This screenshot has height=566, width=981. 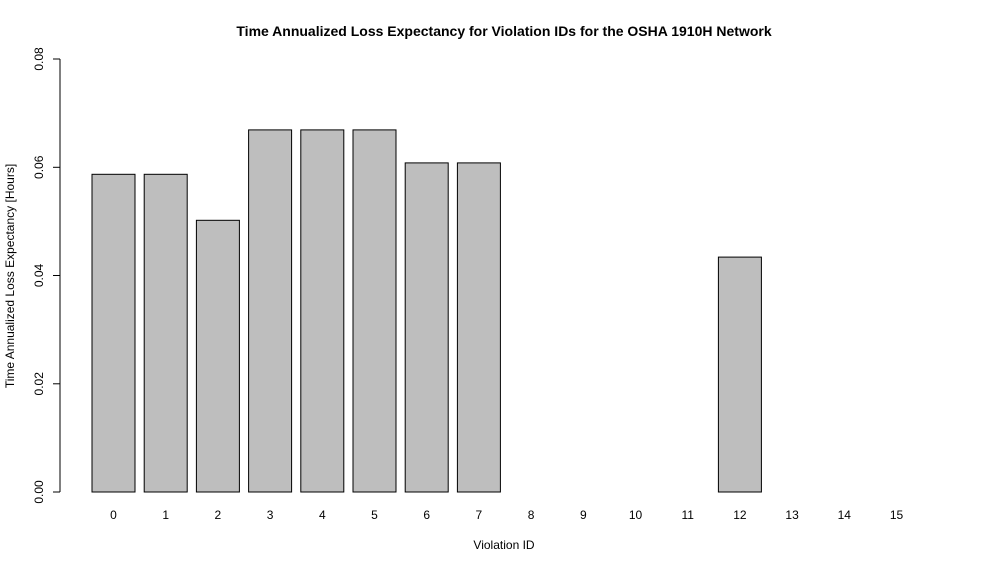 I want to click on x-tick-label: 15, so click(x=897, y=515).